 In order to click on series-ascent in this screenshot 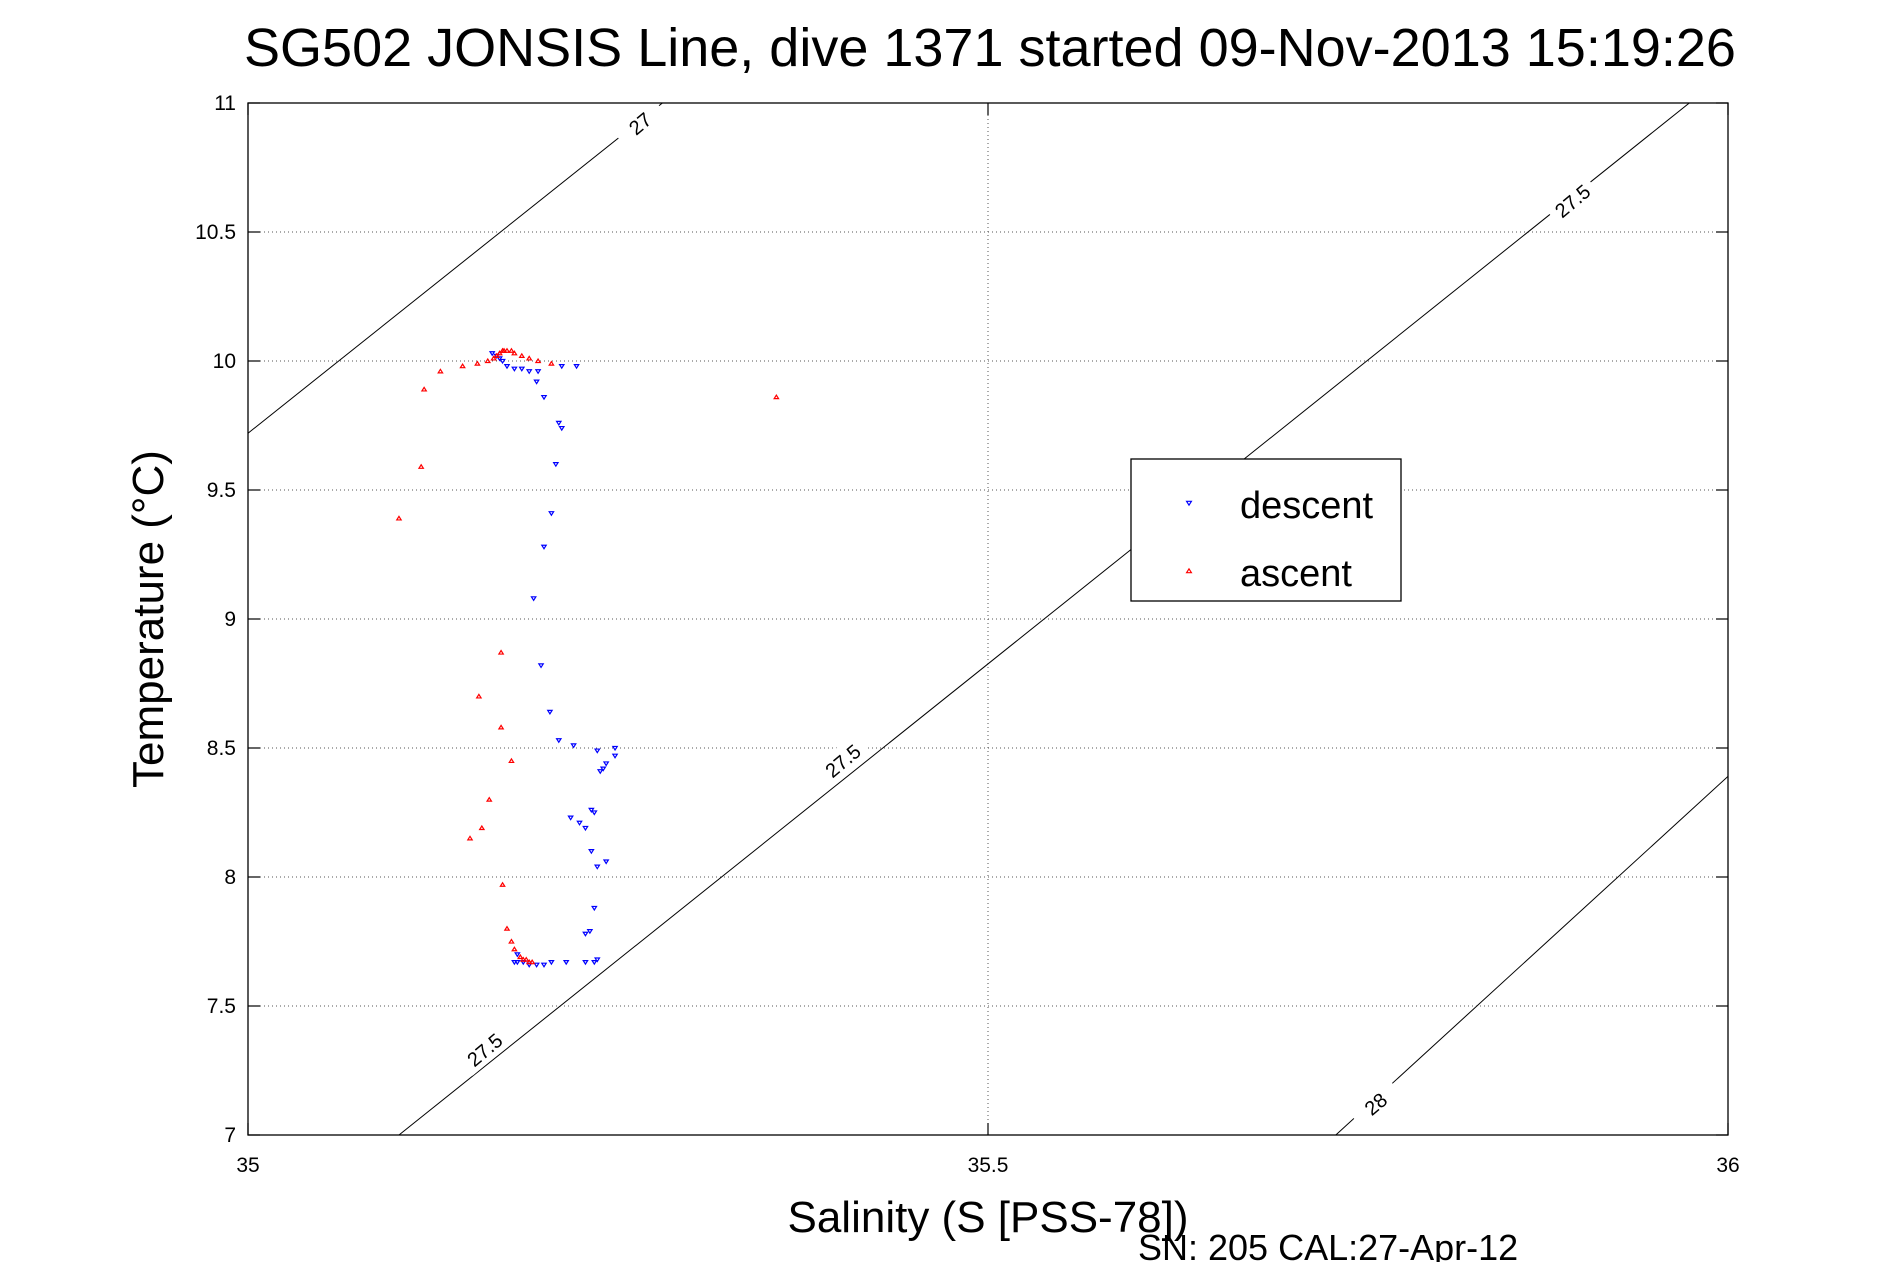, I will do `click(587, 656)`.